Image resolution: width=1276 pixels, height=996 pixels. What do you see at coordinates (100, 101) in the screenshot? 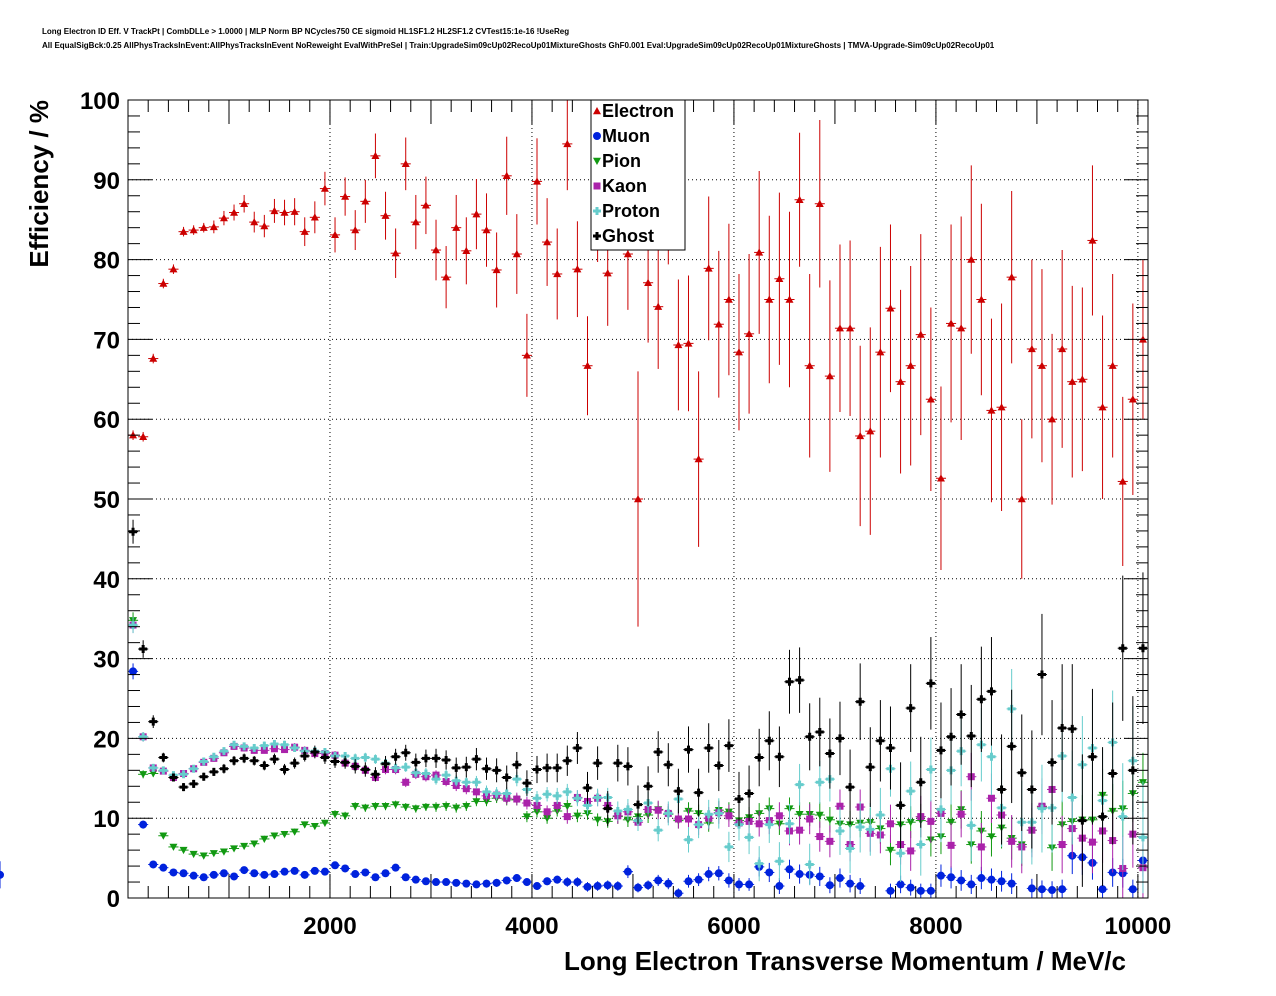
I see `y-tick-label: 100` at bounding box center [100, 101].